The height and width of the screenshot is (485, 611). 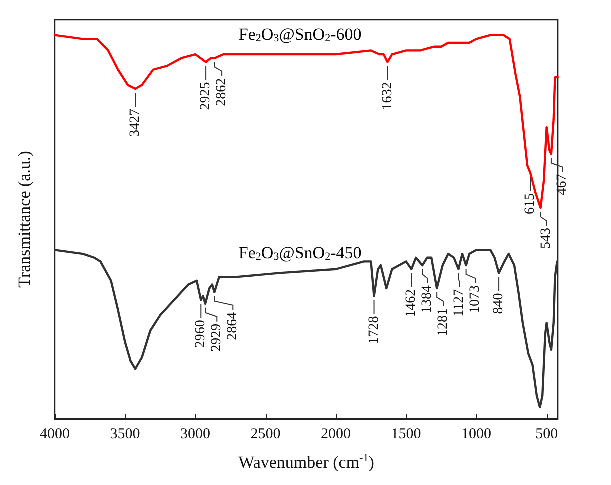 What do you see at coordinates (530, 203) in the screenshot?
I see `annotation: 615` at bounding box center [530, 203].